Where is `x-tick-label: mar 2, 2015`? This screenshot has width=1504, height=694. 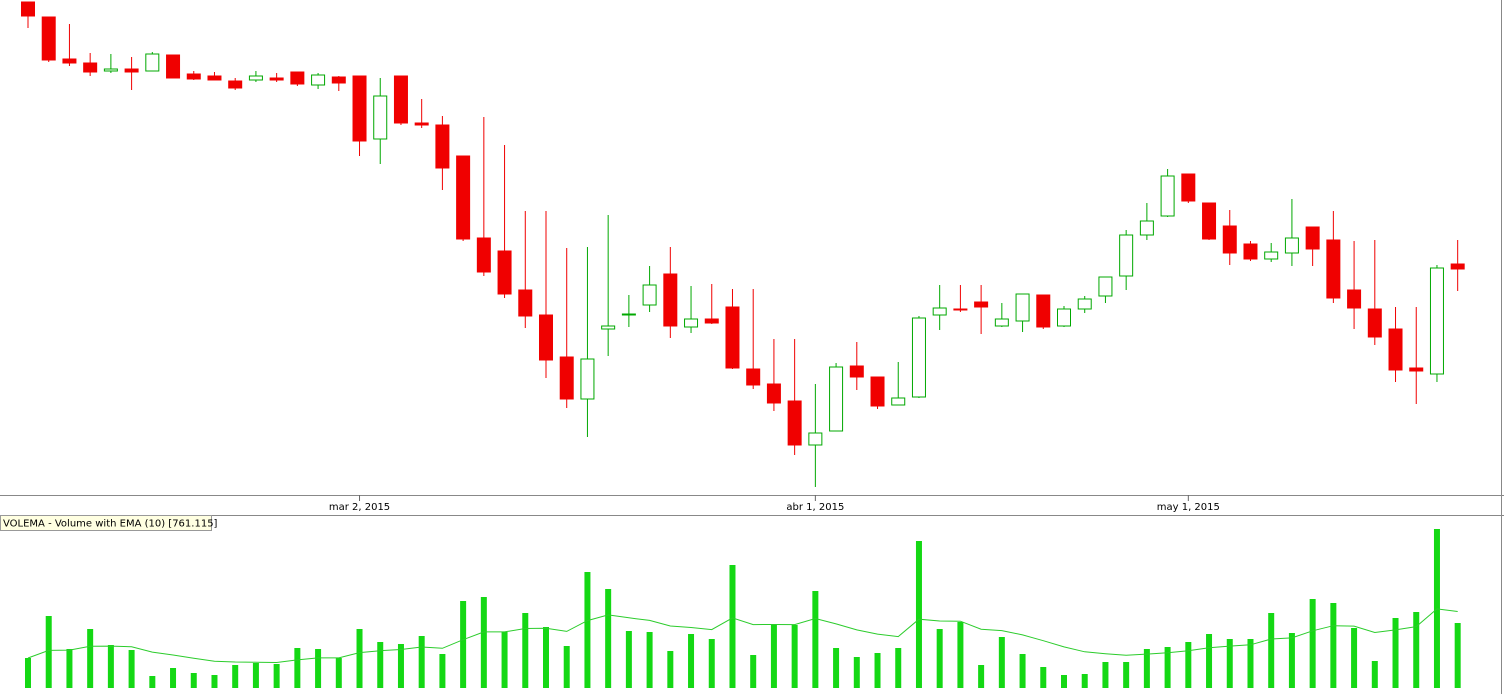 x-tick-label: mar 2, 2015 is located at coordinates (359, 507).